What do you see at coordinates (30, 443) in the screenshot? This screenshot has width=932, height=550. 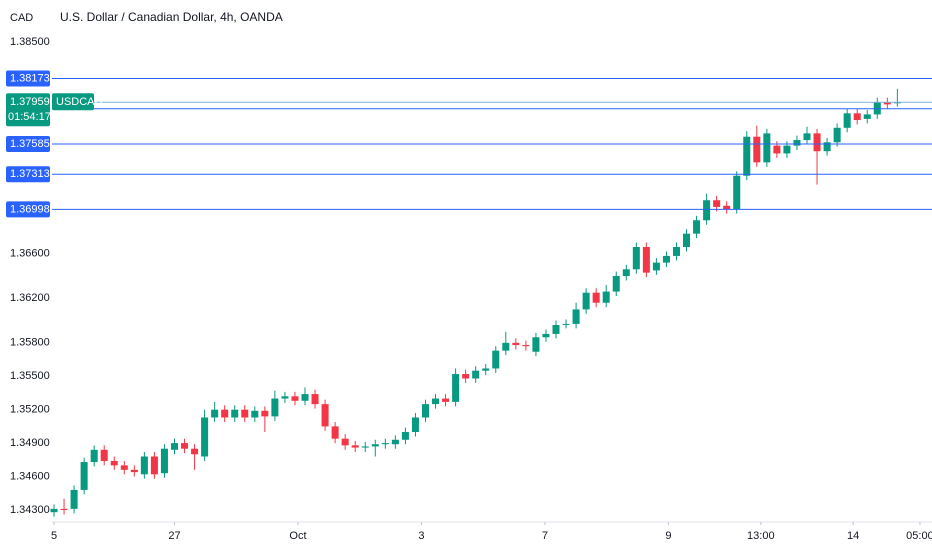 I see `y-tick-label: 1.34900` at bounding box center [30, 443].